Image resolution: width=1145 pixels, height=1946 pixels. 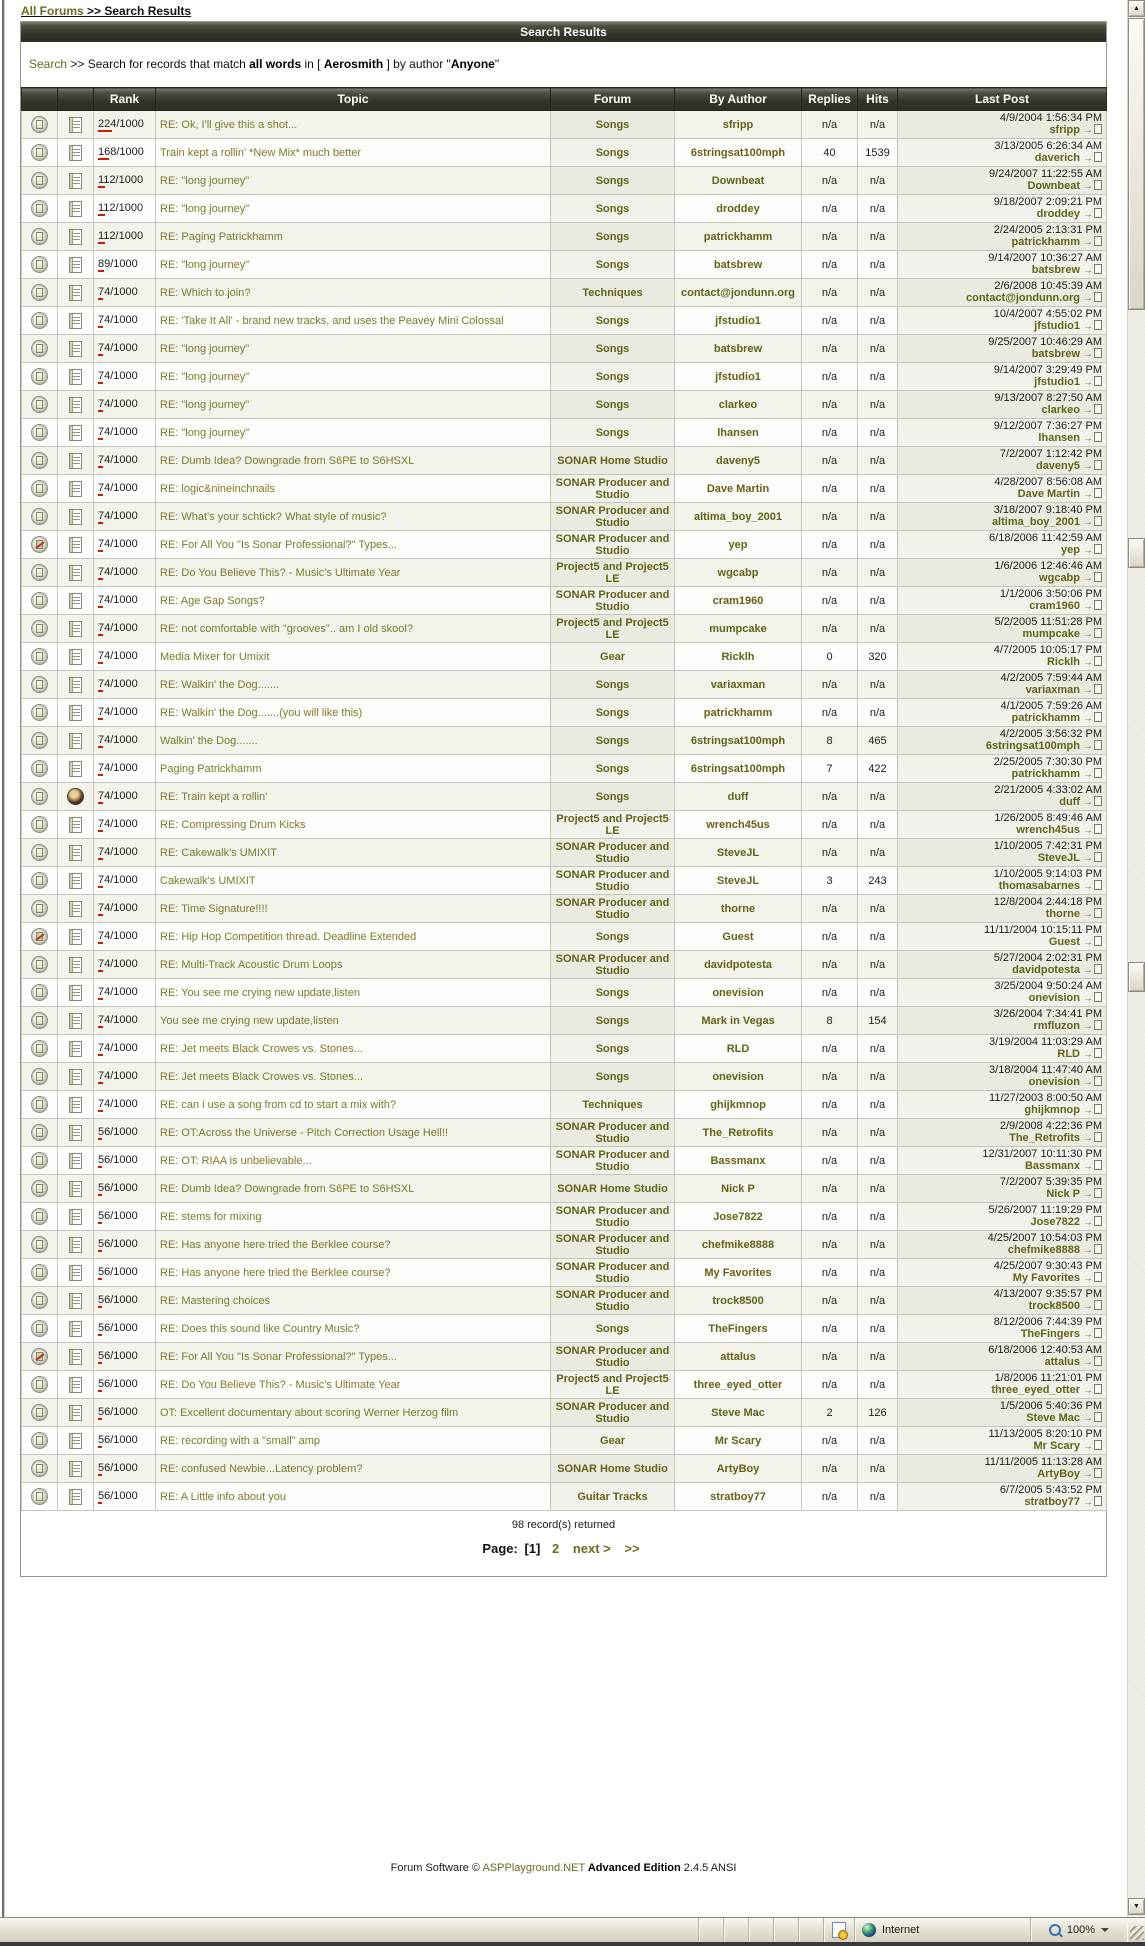 What do you see at coordinates (738, 1020) in the screenshot?
I see `author-link: Mark in Vegas` at bounding box center [738, 1020].